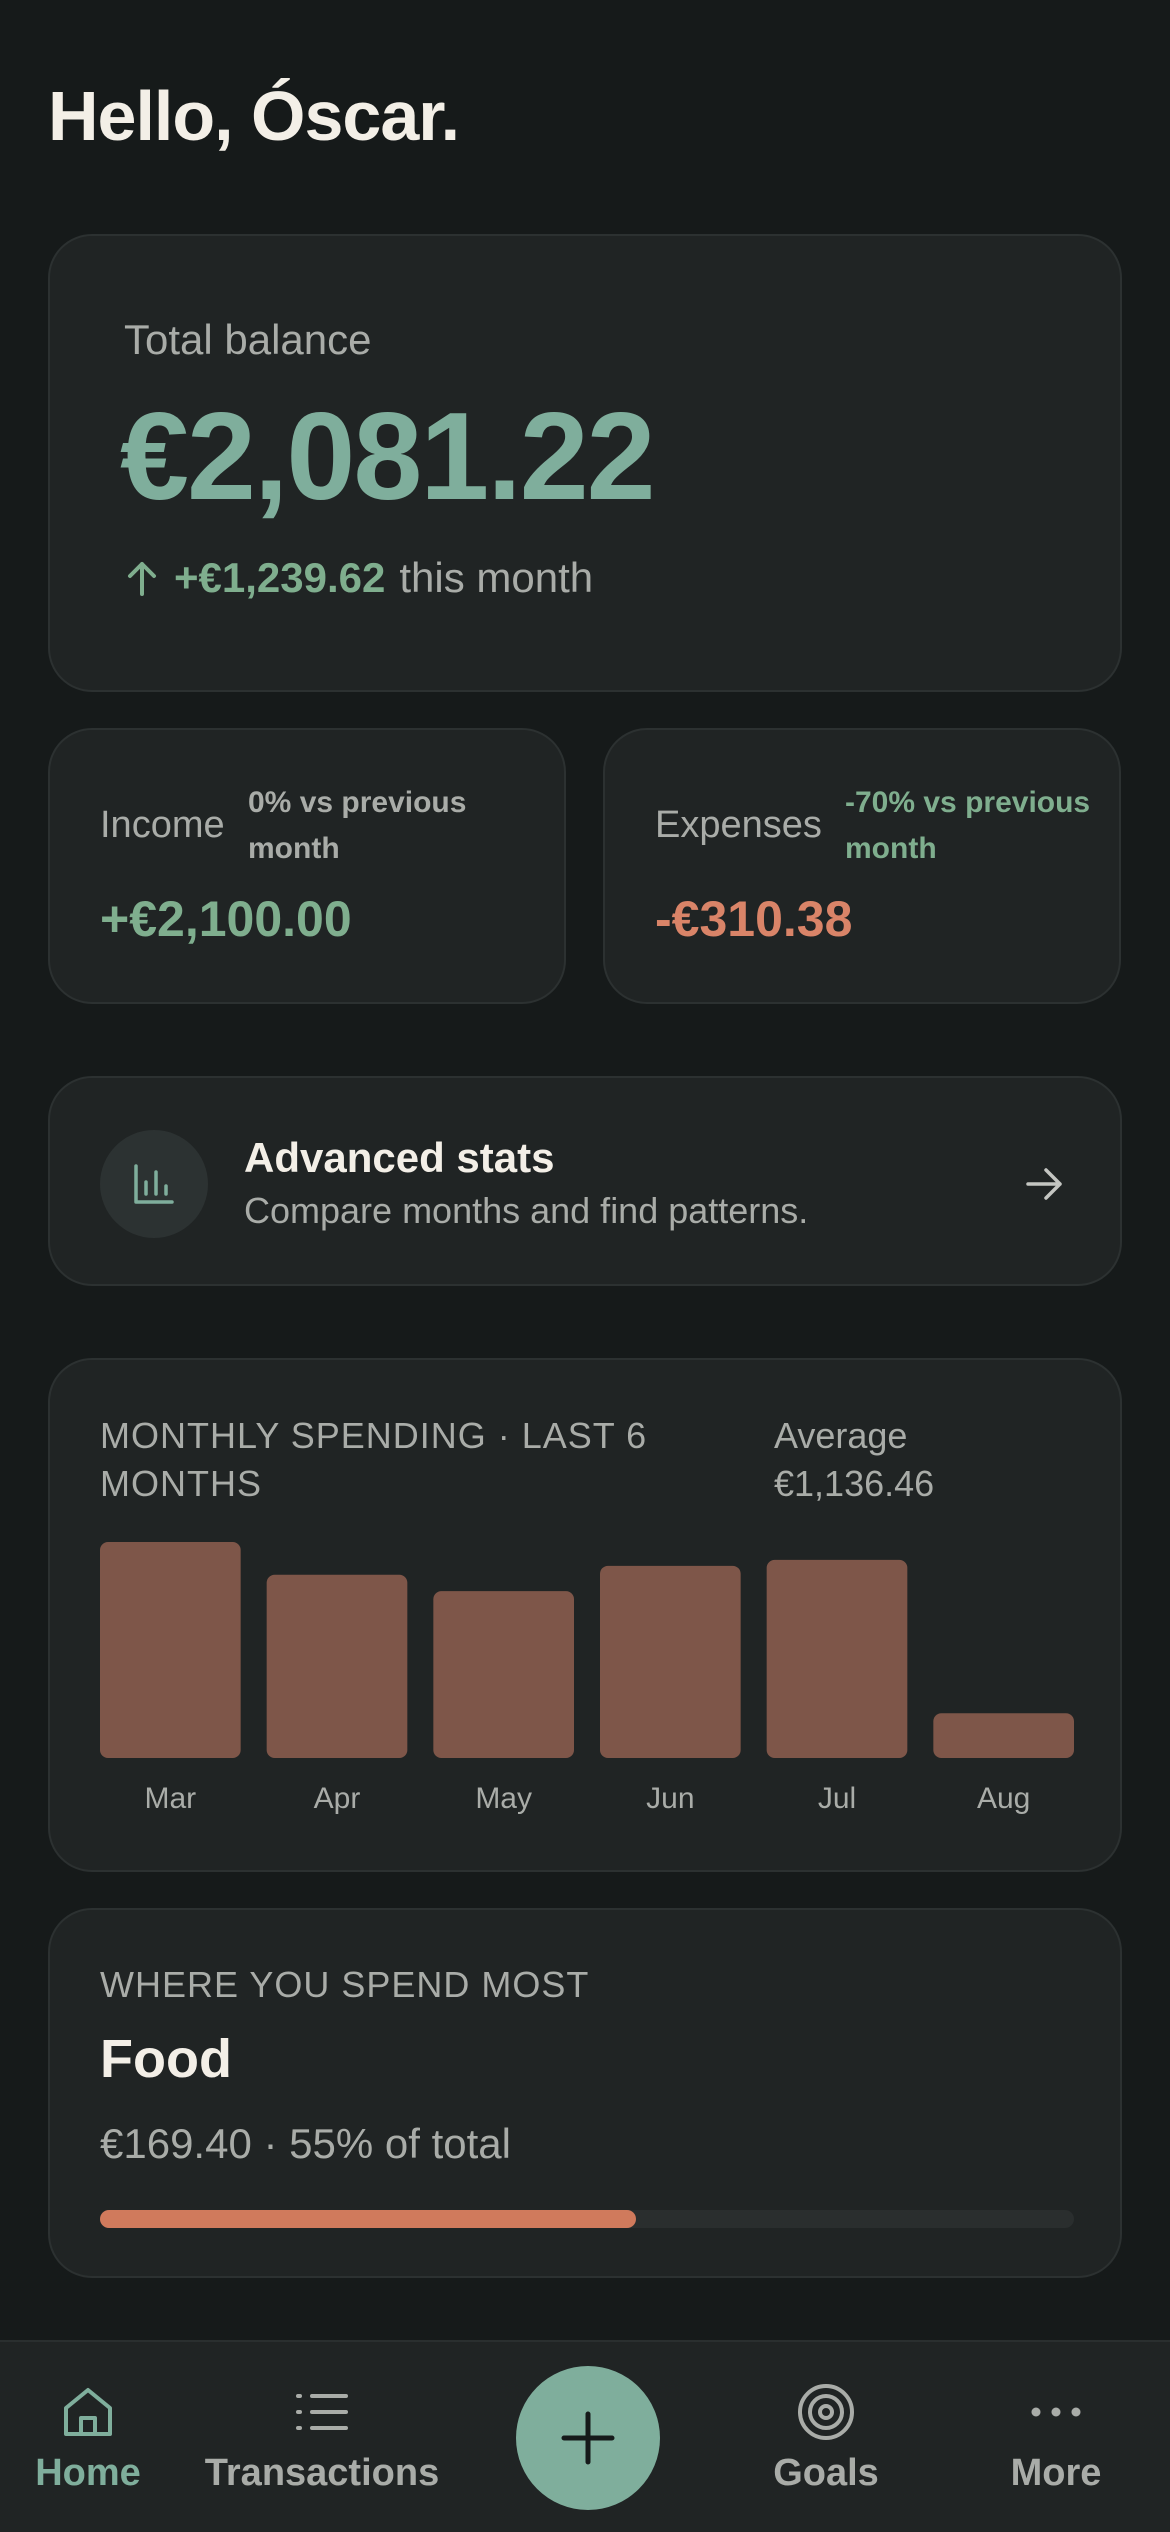 The height and width of the screenshot is (2532, 1170). I want to click on chart-label-may: May, so click(503, 1798).